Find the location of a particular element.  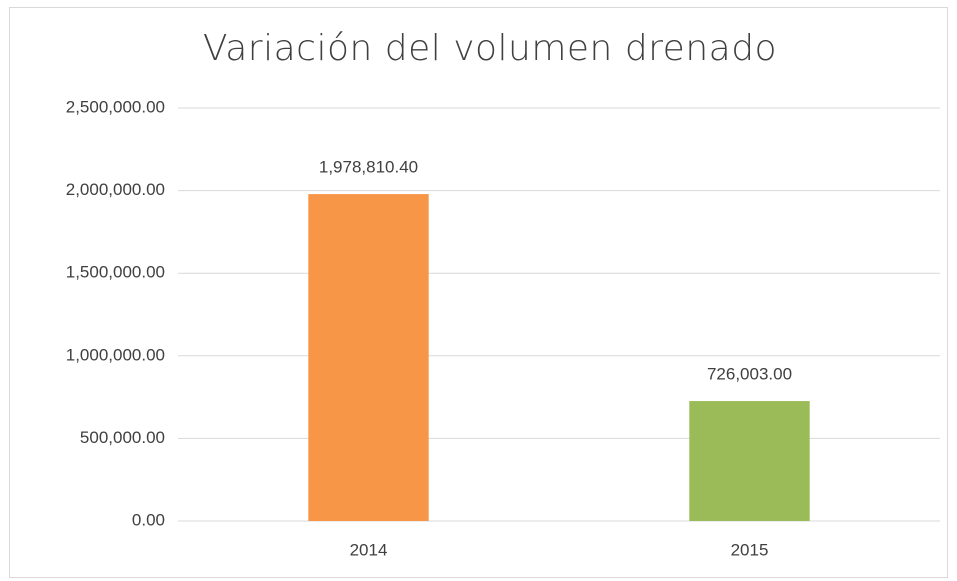

y-tick-label: 500,000.00 is located at coordinates (122, 437).